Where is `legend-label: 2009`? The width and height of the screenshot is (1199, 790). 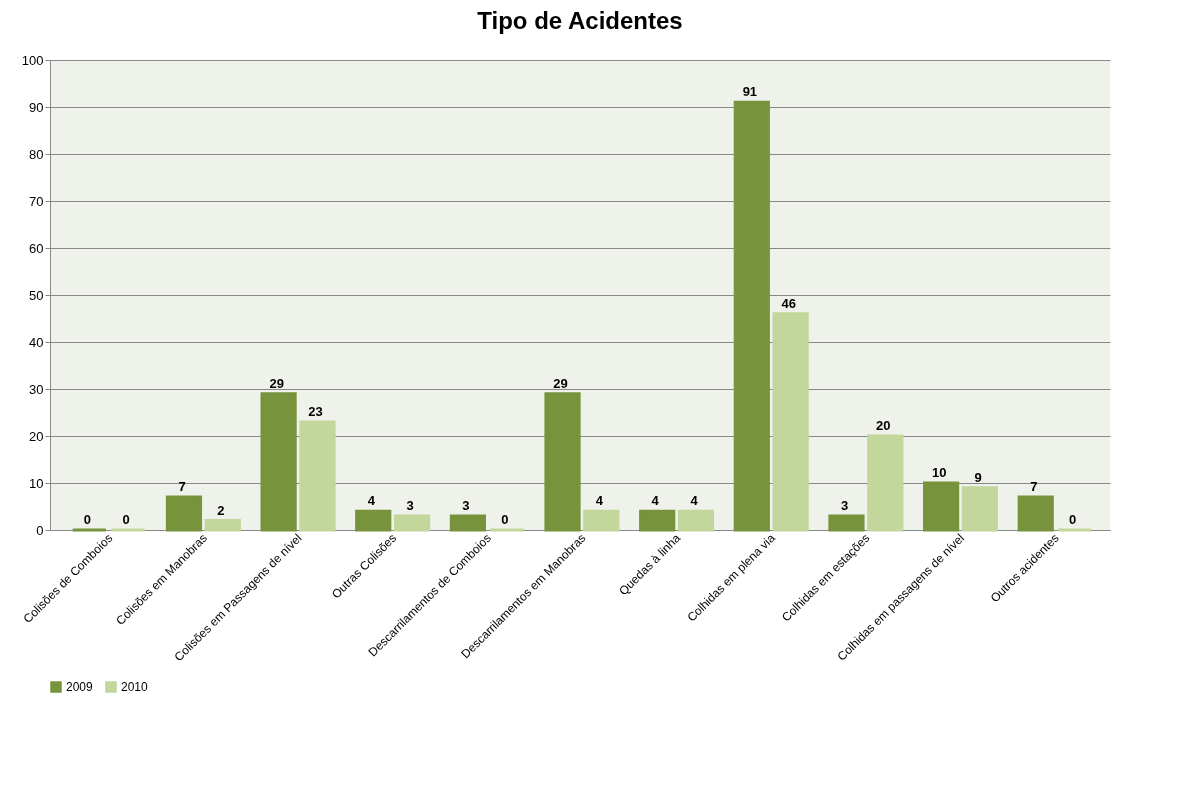 legend-label: 2009 is located at coordinates (80, 687).